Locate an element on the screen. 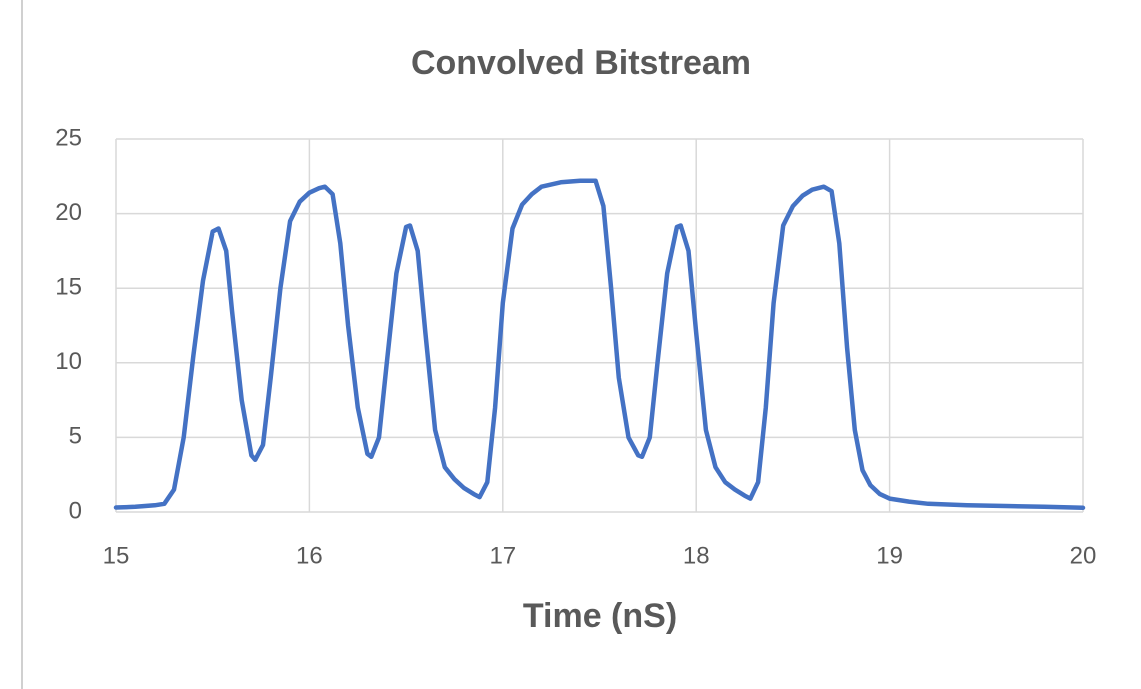  x-axis-label: Time (nS) is located at coordinates (600, 616).